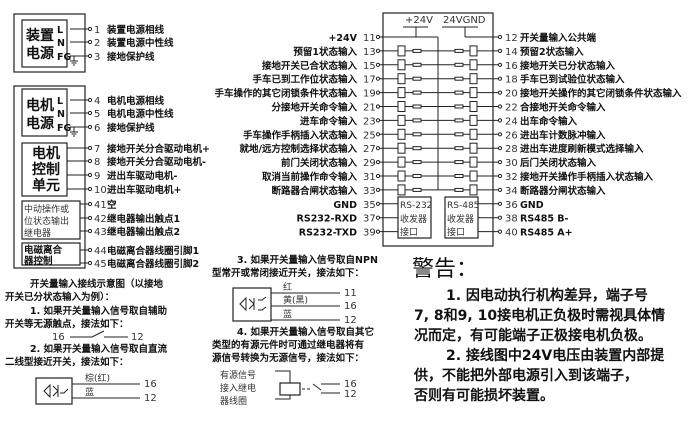 The width and height of the screenshot is (700, 424). Describe the element at coordinates (97, 128) in the screenshot. I see `terminal-number: 6` at that location.